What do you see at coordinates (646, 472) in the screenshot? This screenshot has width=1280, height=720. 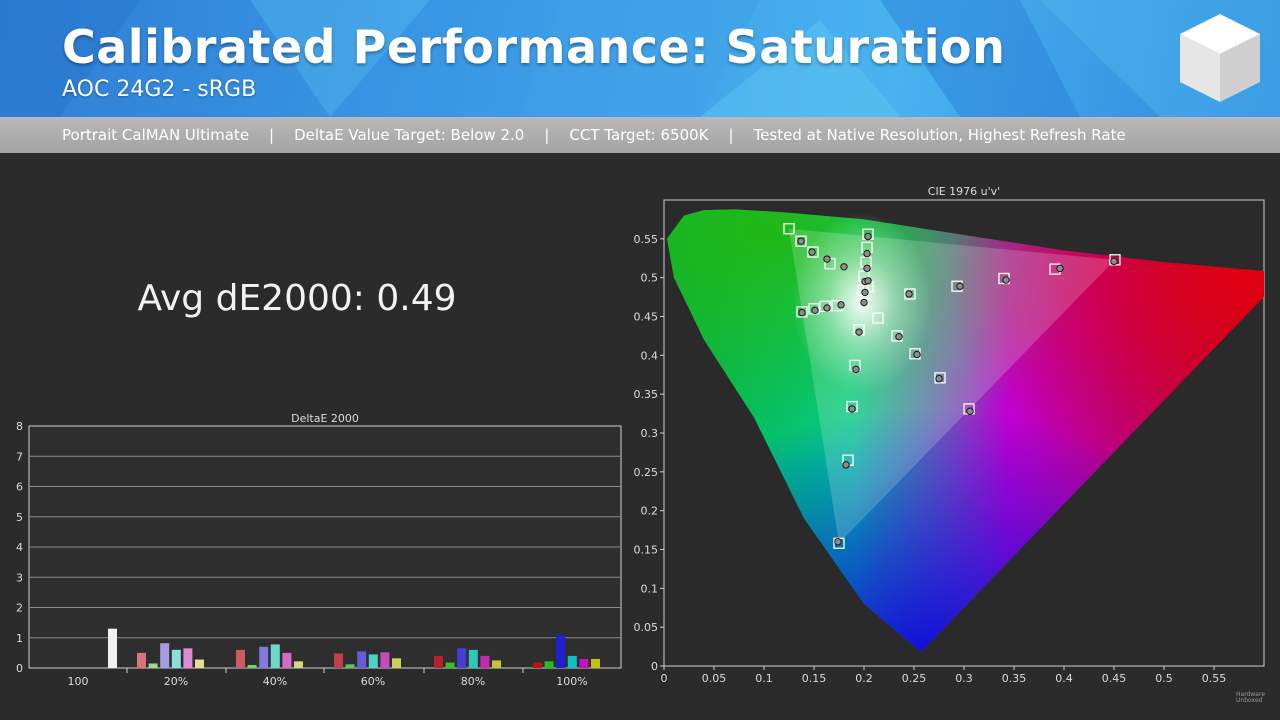 I see `y-tick-label: 0.25` at bounding box center [646, 472].